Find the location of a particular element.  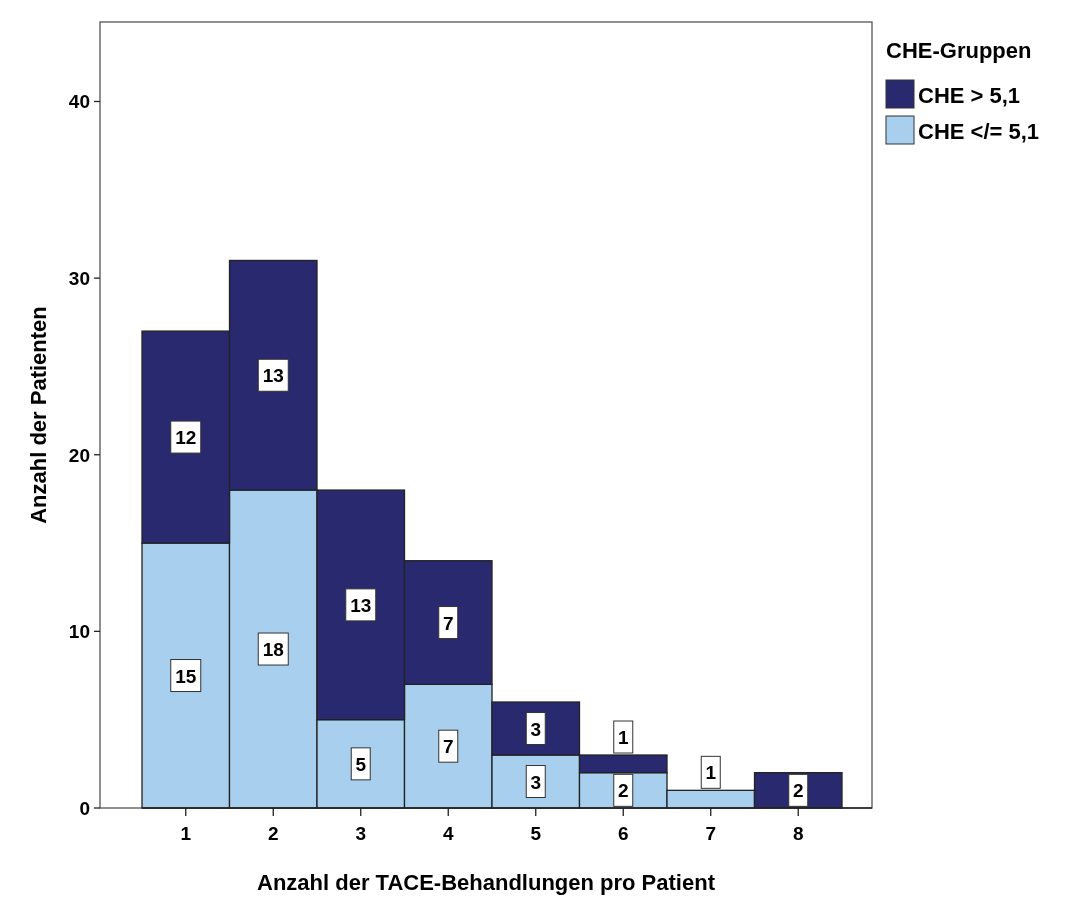

x-tick-label: 3 is located at coordinates (361, 833).